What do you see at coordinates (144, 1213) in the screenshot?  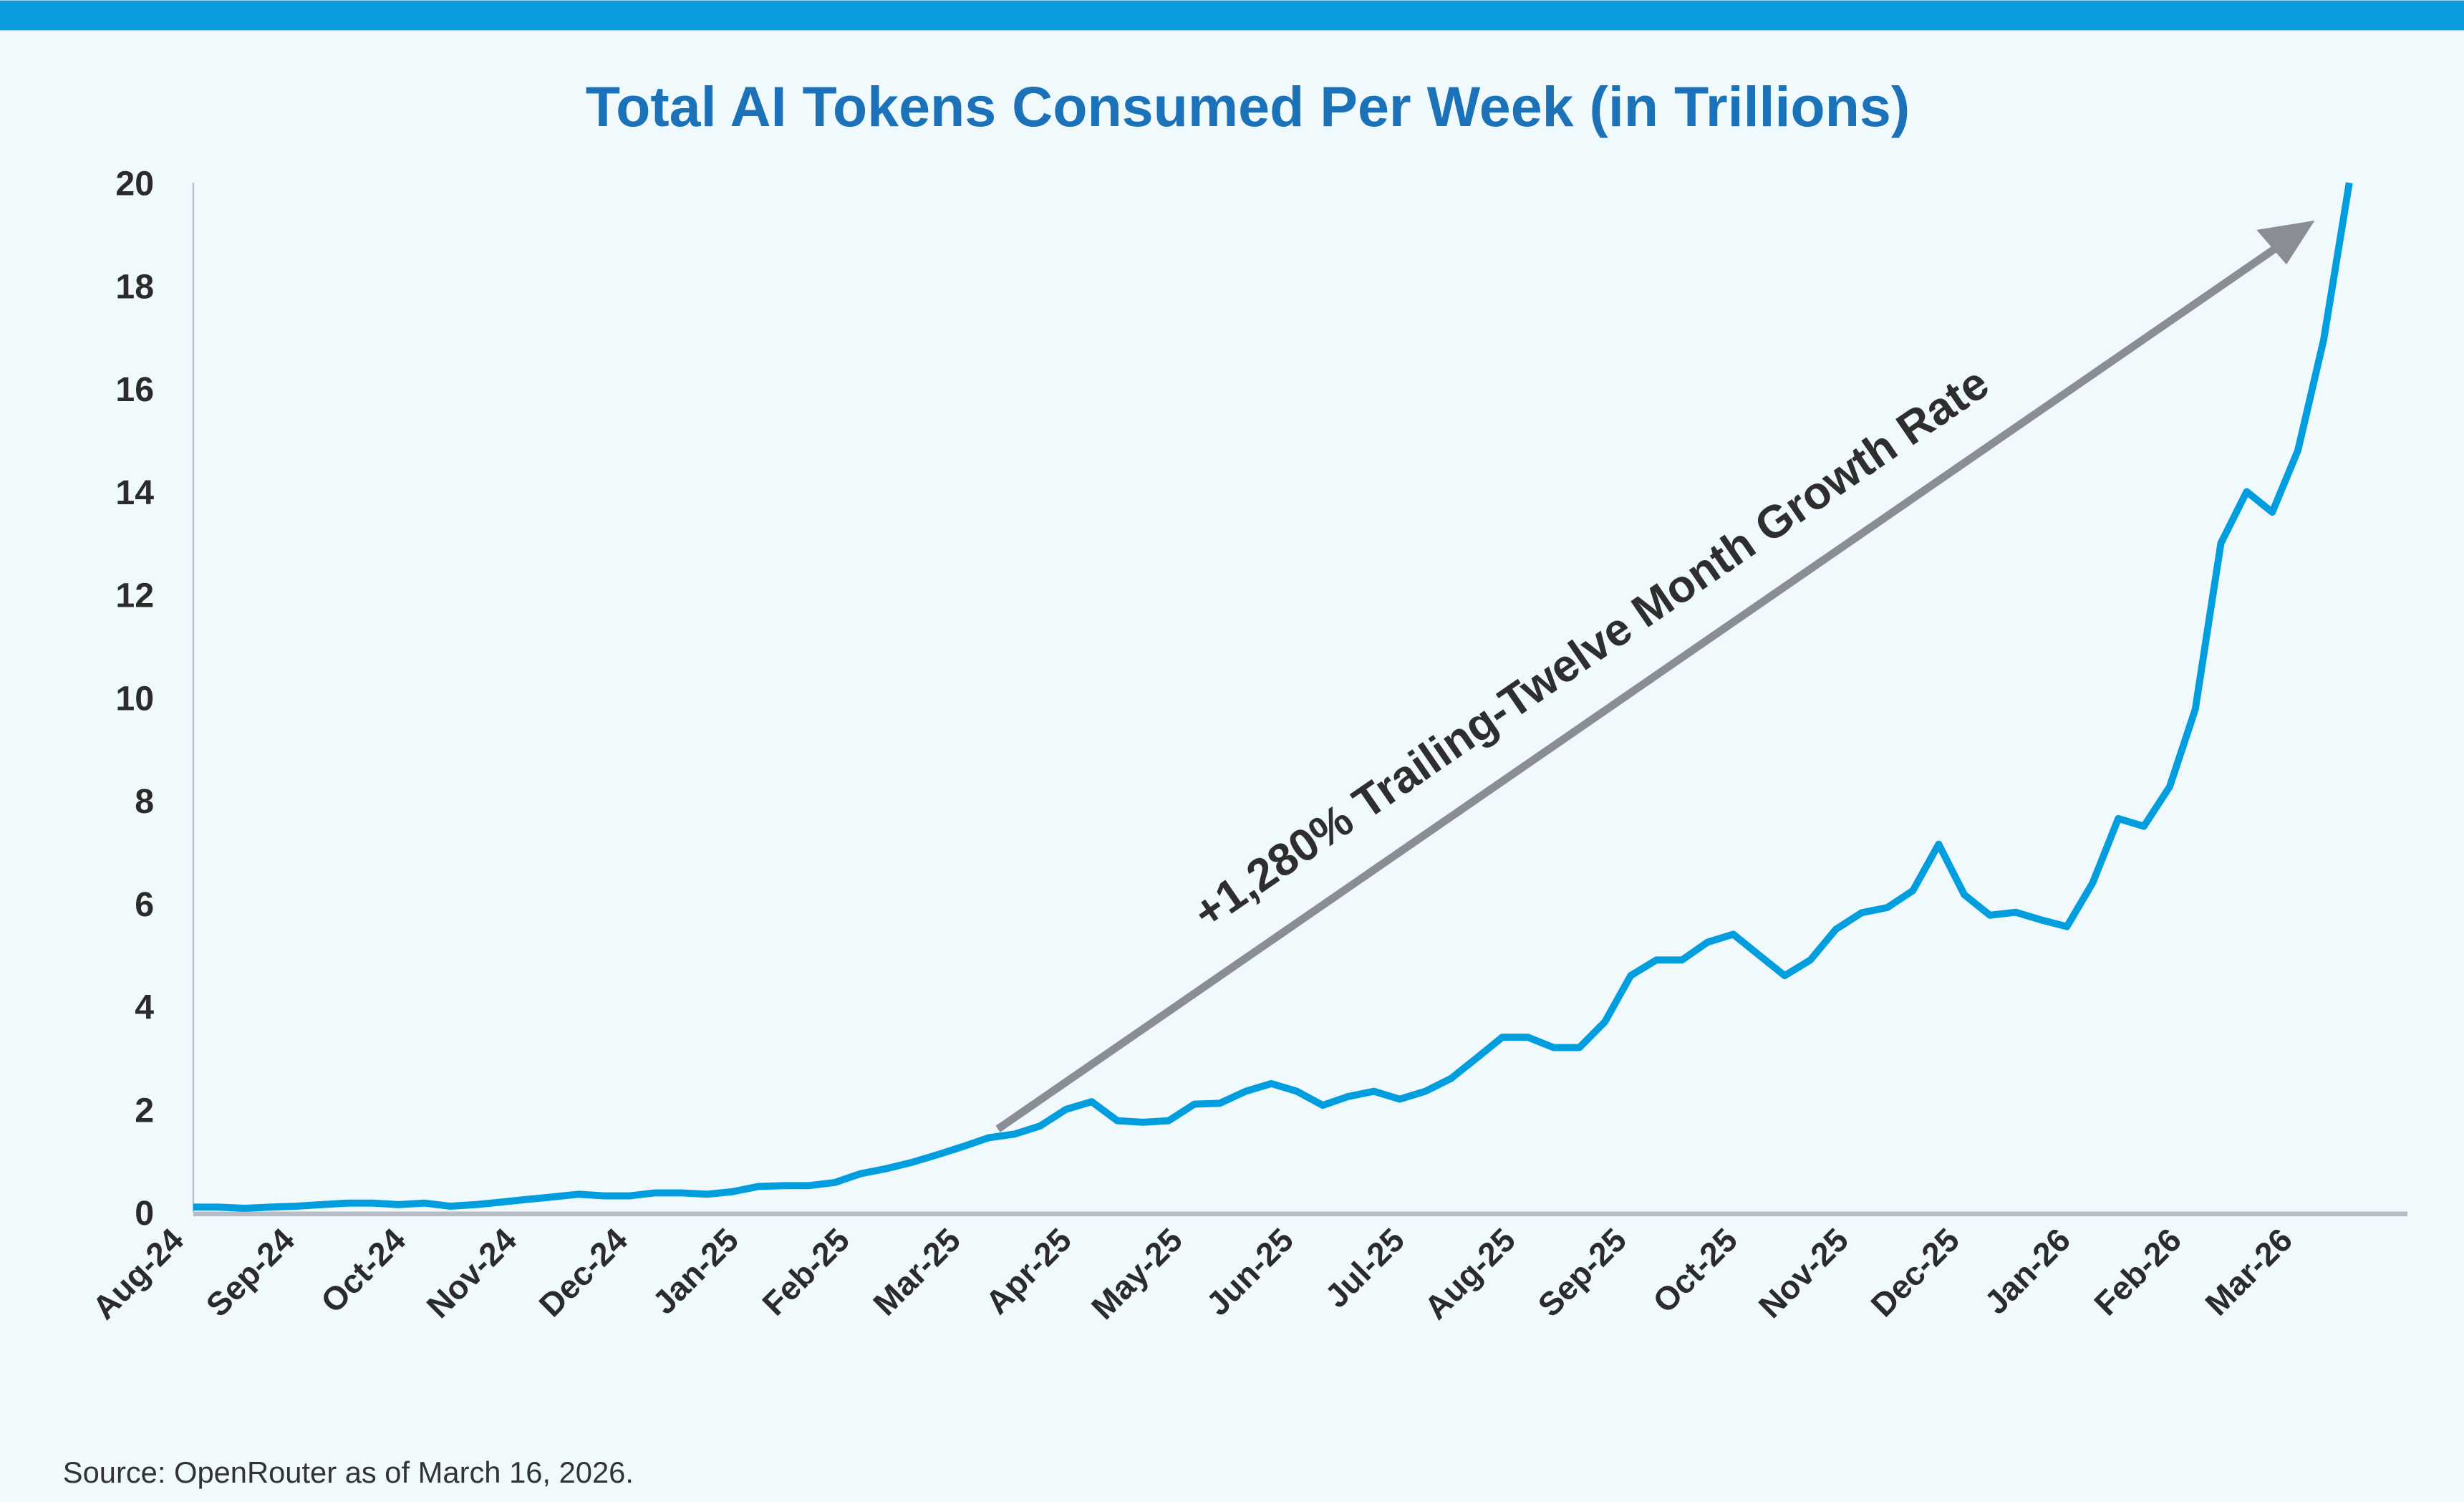 I see `y-tick-label: 0` at bounding box center [144, 1213].